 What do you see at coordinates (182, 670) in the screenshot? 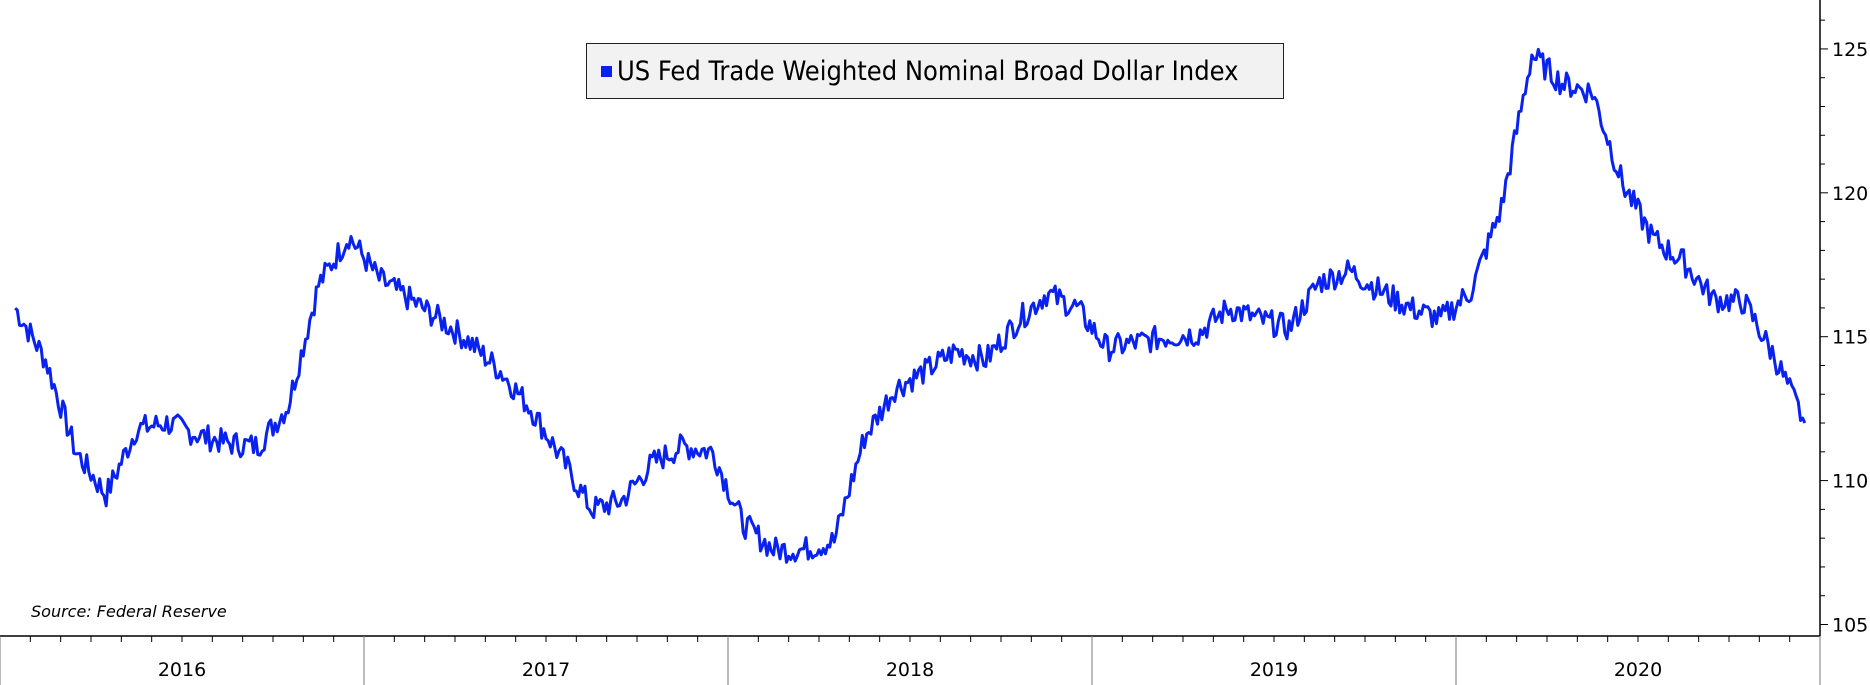
I see `x-tick-label: 2016` at bounding box center [182, 670].